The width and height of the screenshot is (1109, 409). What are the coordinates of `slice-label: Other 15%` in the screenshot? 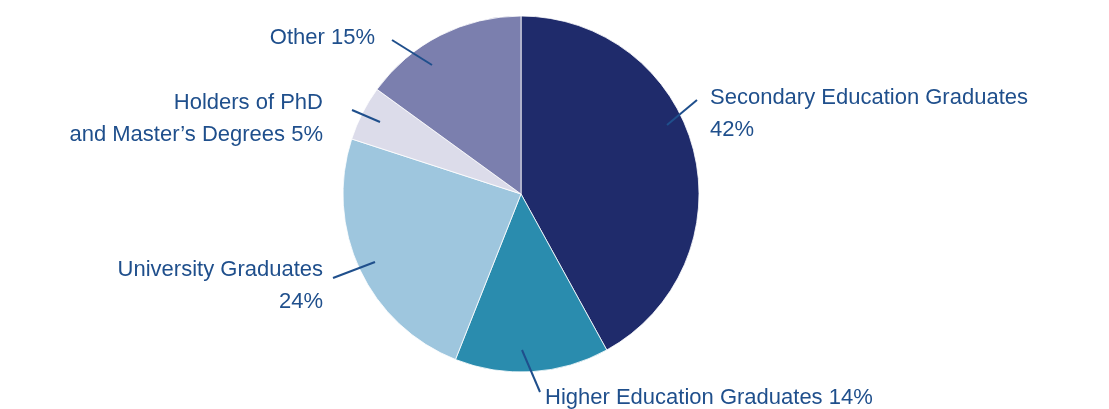 It's located at (322, 36).